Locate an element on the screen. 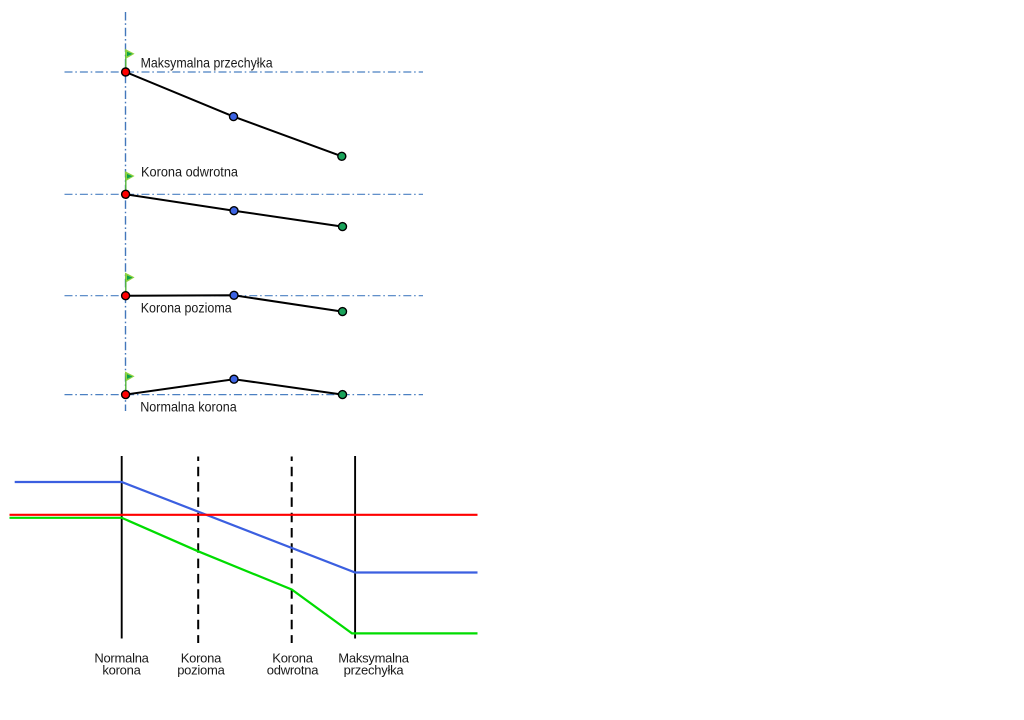 The width and height of the screenshot is (1024, 720). svg-text: Korona odwrotna is located at coordinates (189, 172).